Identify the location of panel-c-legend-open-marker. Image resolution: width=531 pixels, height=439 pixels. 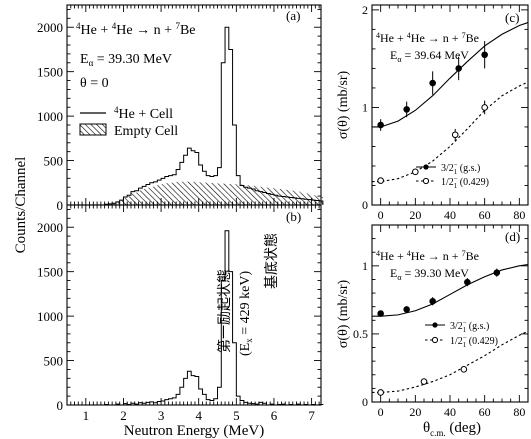
(426, 181).